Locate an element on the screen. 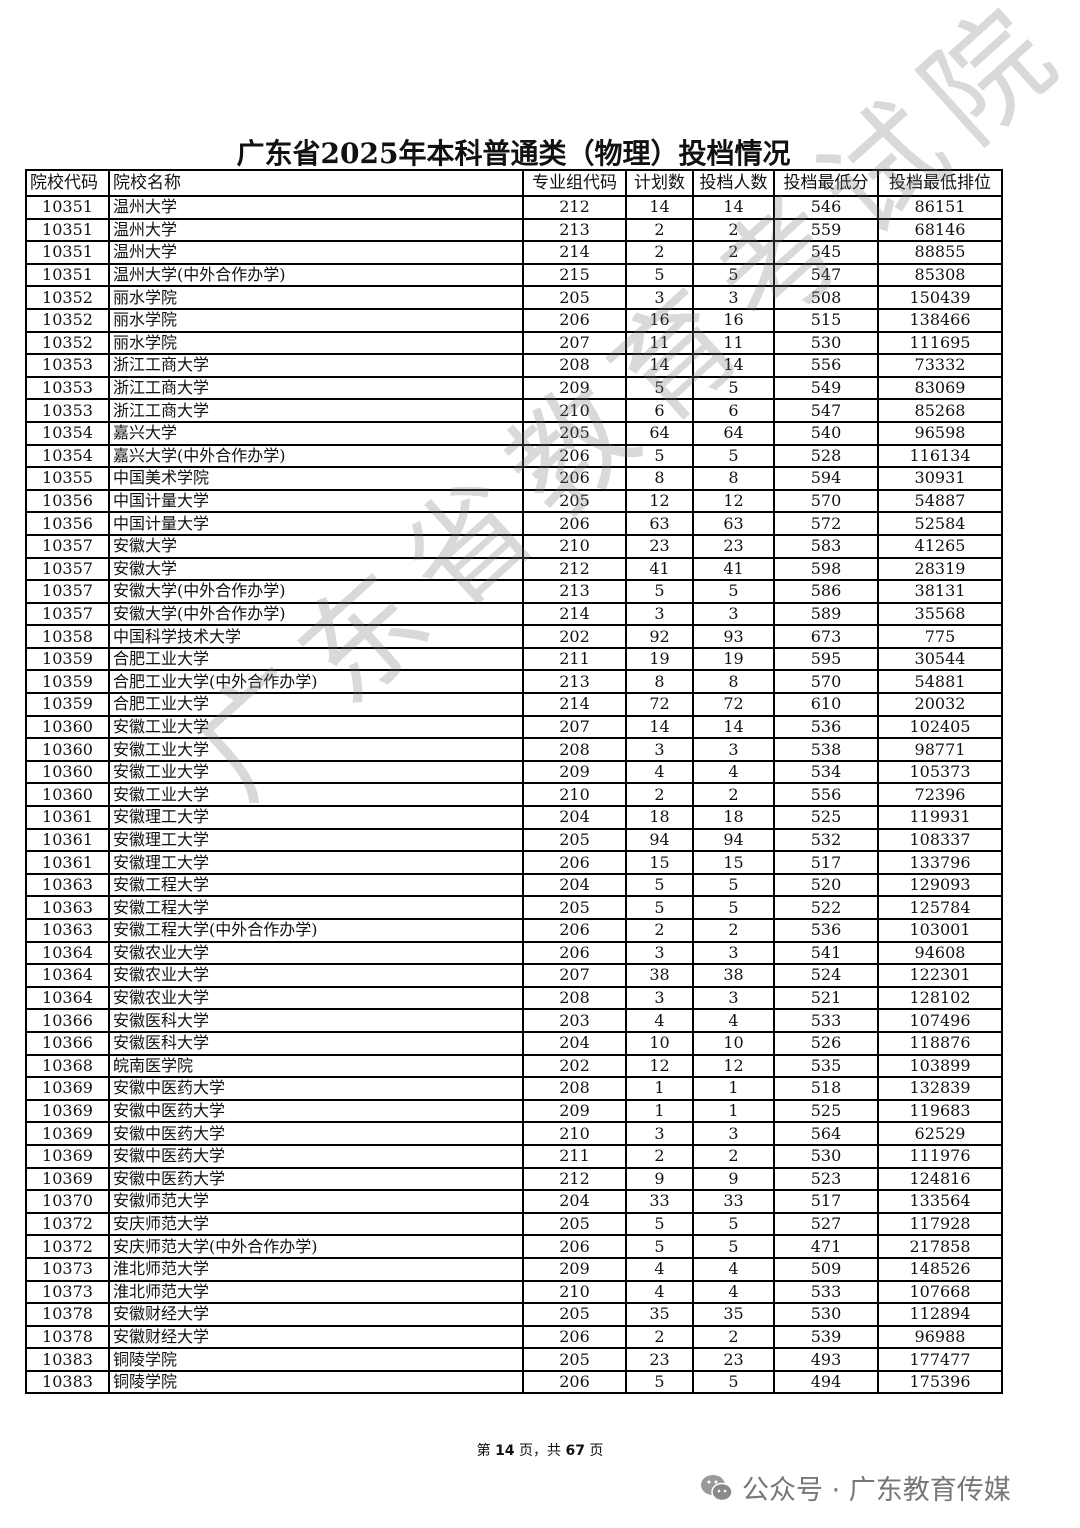 This screenshot has width=1080, height=1528. table-row: 10364 安徽农业大学 206 3 3 541 94608 is located at coordinates (514, 953).